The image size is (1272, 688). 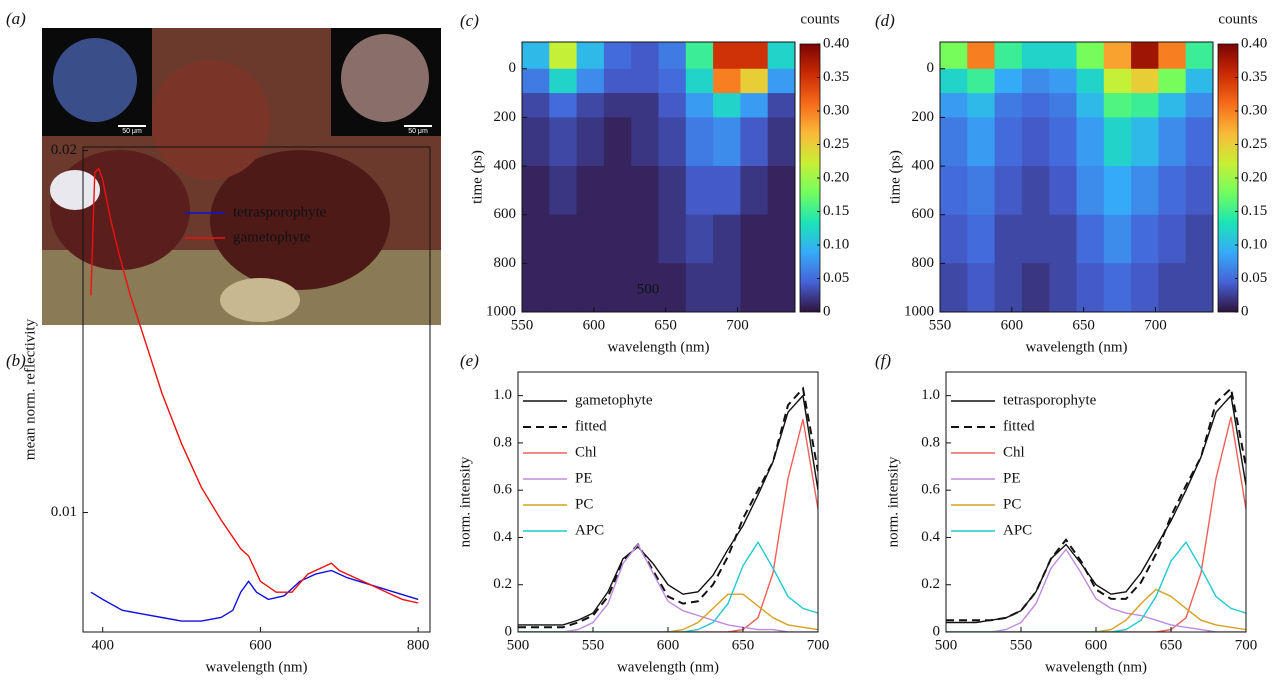 What do you see at coordinates (836, 244) in the screenshot?
I see `colorbar-tick-label: 0.10` at bounding box center [836, 244].